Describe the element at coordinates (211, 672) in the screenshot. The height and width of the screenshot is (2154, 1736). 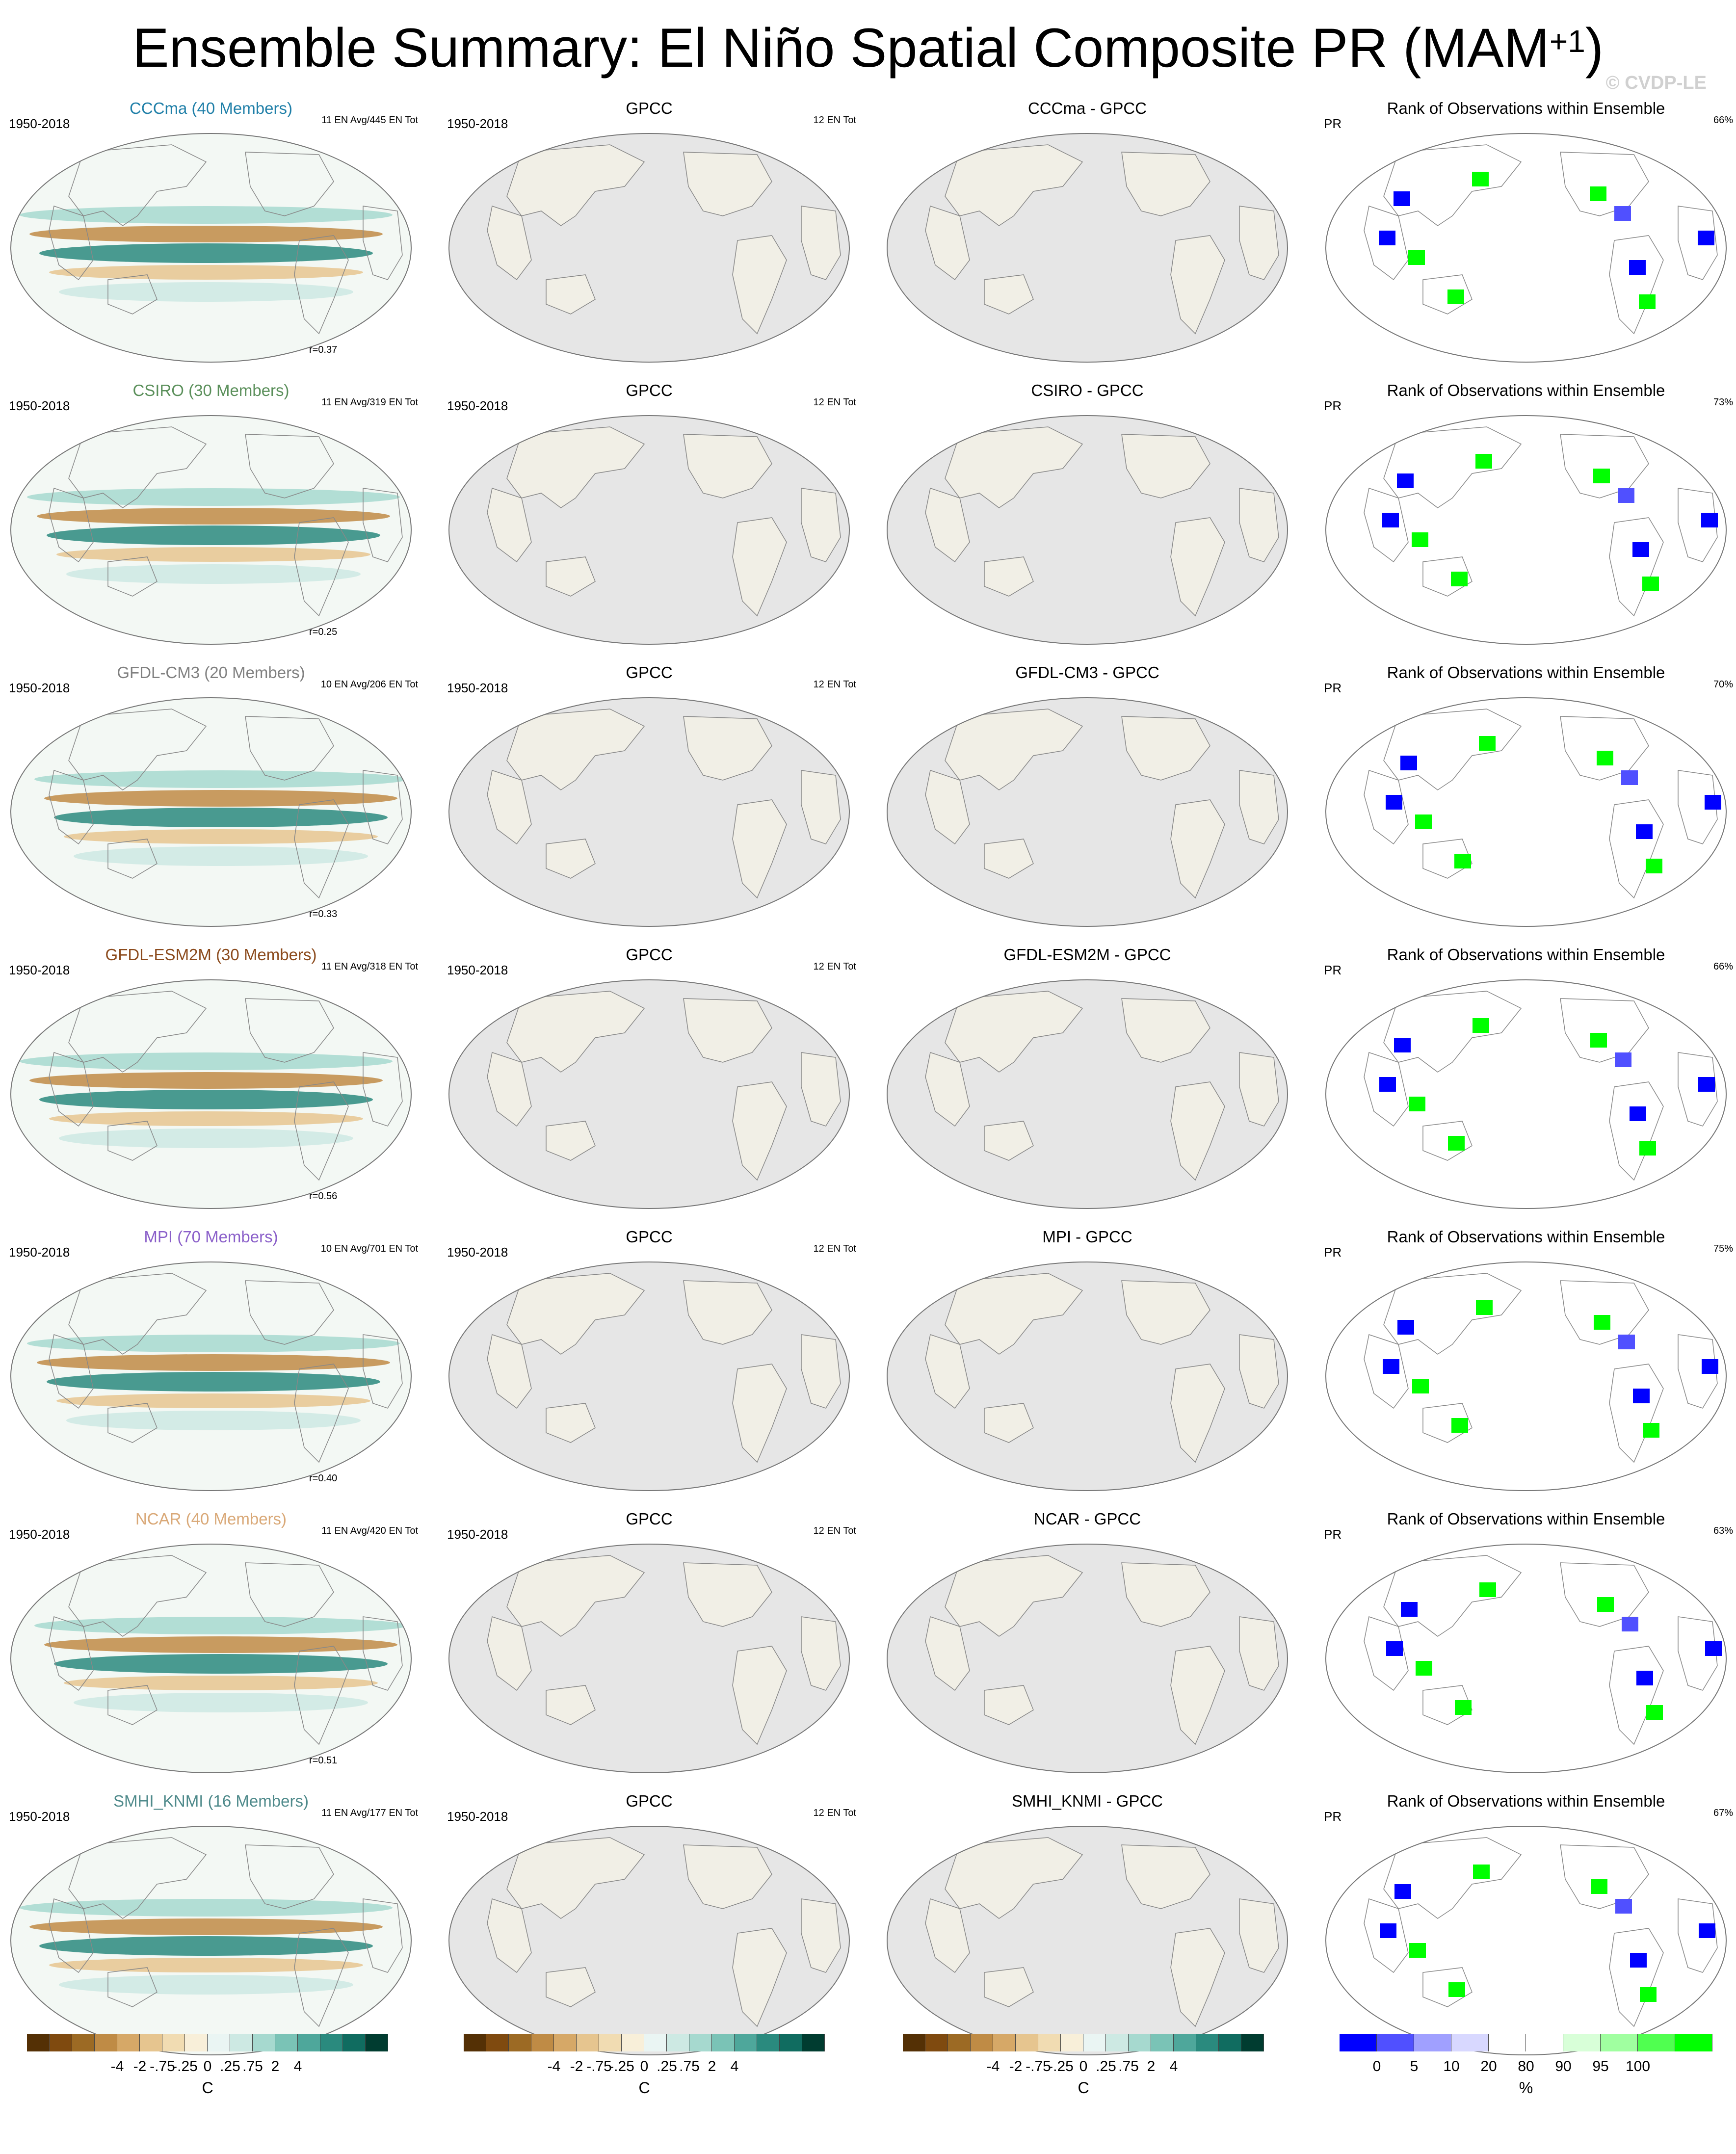
I see `model-title: GFDL-CM3 (20 Members)` at that location.